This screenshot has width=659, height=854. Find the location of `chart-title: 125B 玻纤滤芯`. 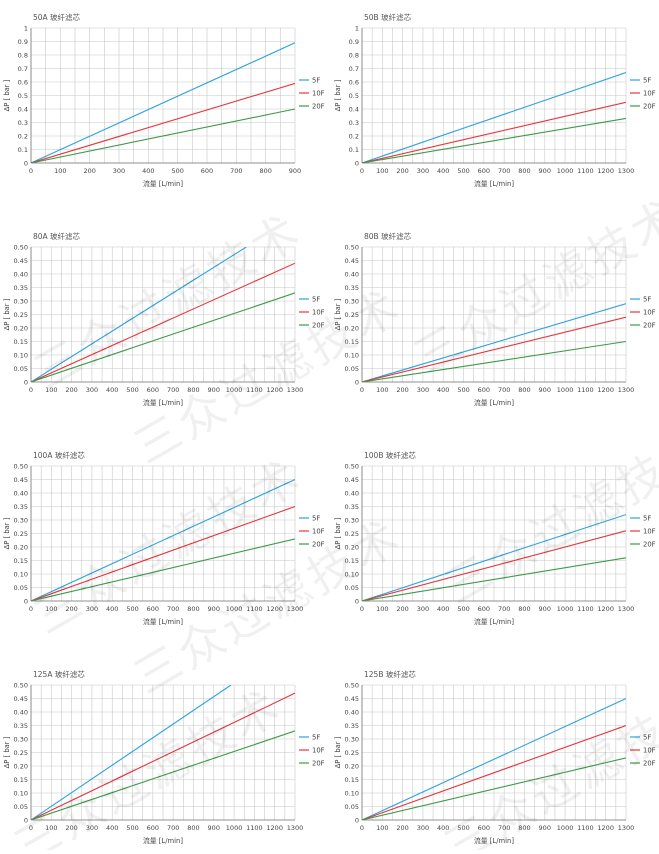

chart-title: 125B 玻纤滤芯 is located at coordinates (390, 674).